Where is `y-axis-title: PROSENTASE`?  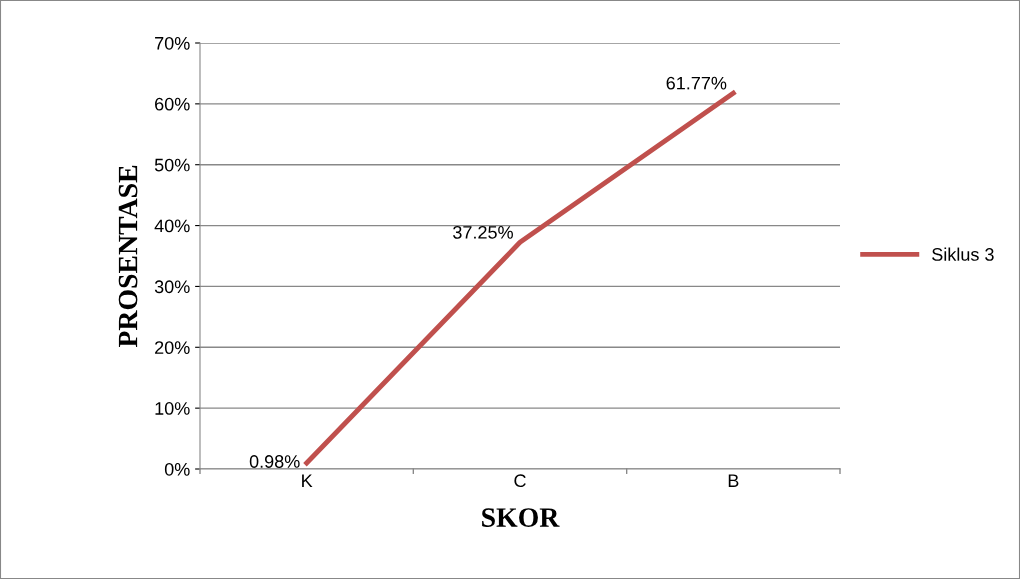
y-axis-title: PROSENTASE is located at coordinates (128, 256).